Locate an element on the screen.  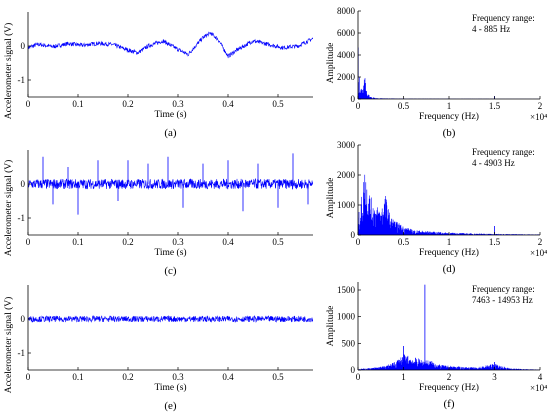
frequency-range-value: 4 - 885 Hz is located at coordinates (491, 29).